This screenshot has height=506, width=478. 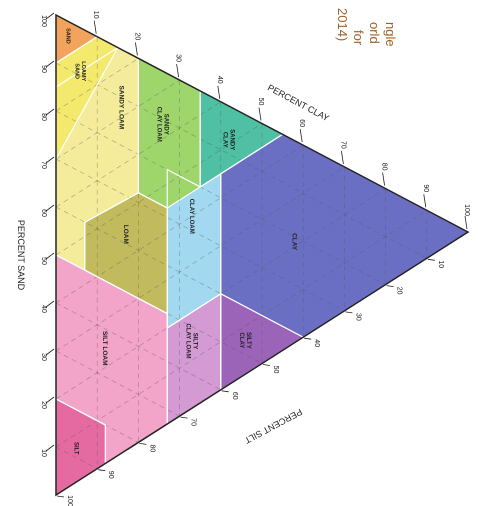 What do you see at coordinates (178, 58) in the screenshot?
I see `clay-tick-label: 30` at bounding box center [178, 58].